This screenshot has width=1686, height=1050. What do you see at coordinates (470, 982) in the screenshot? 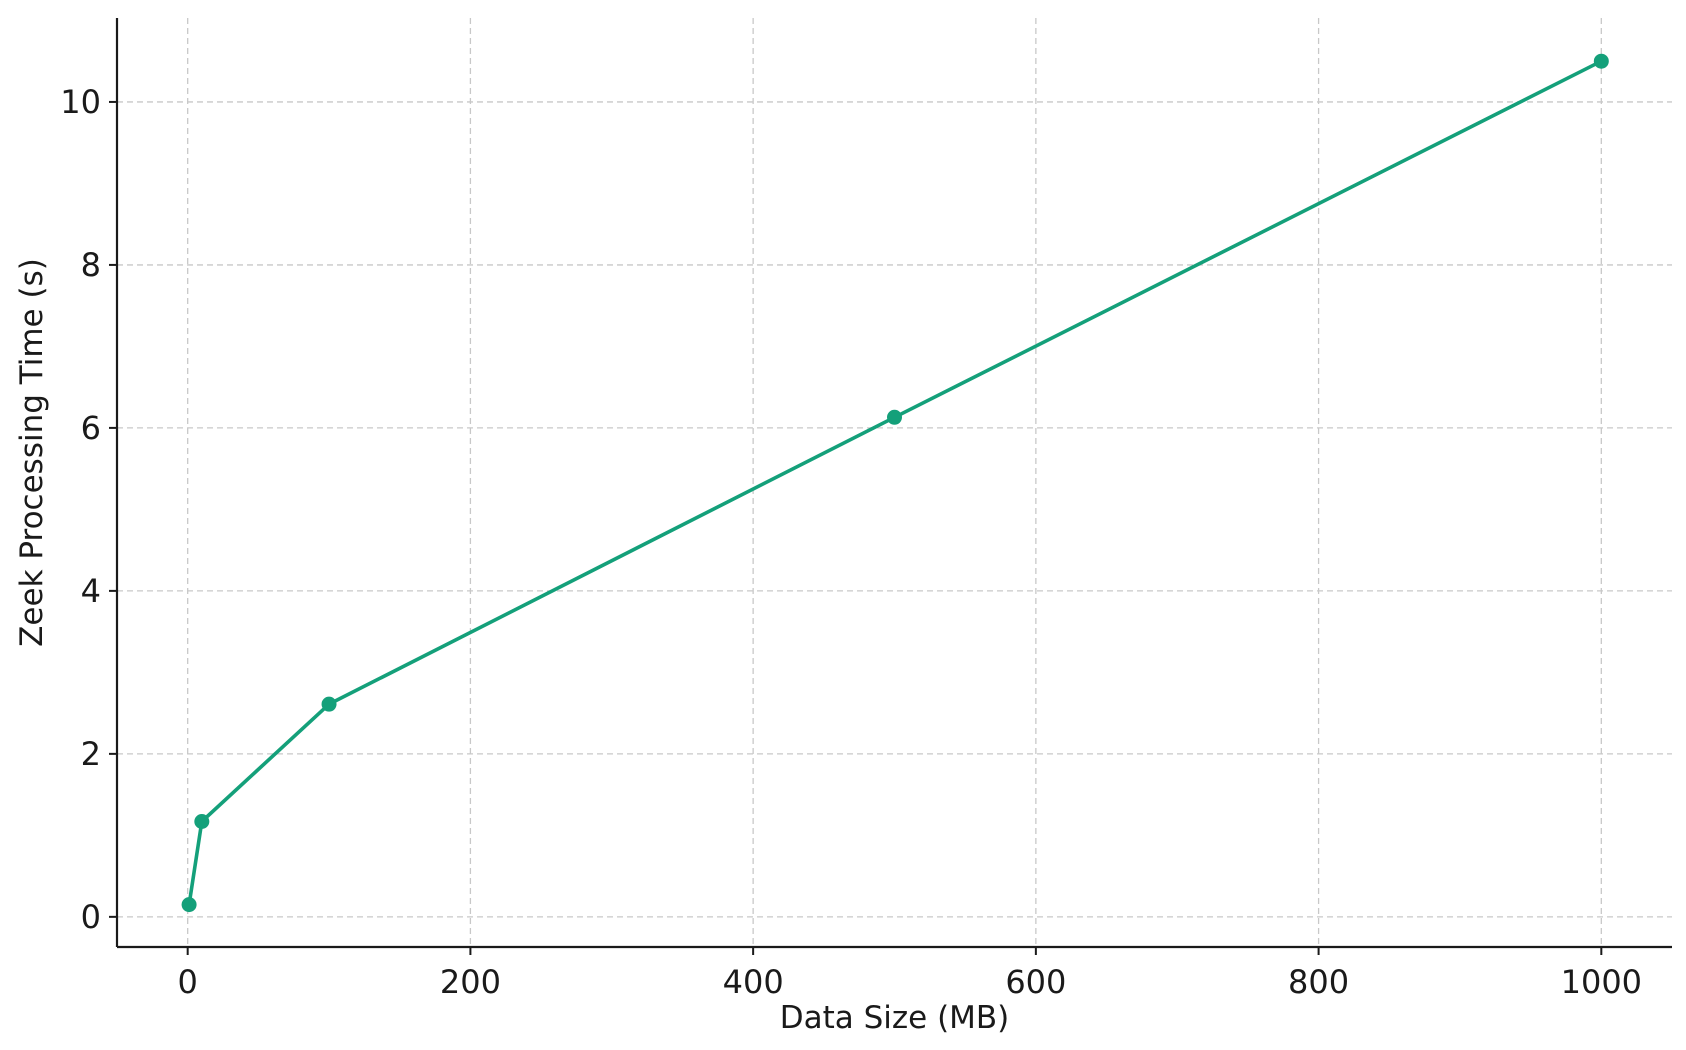
I see `x-tick-label: 200` at bounding box center [470, 982].